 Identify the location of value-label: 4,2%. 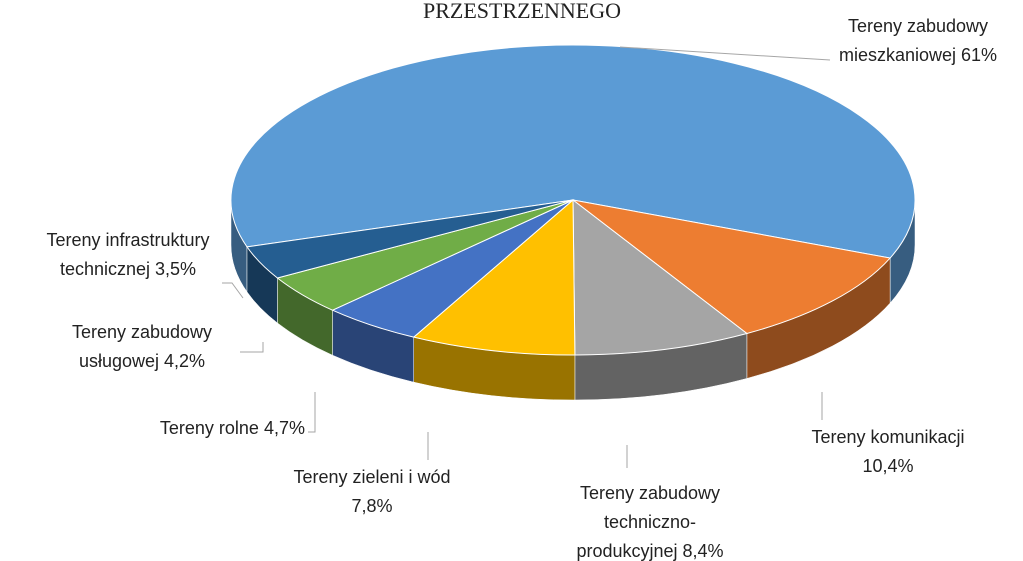
(185, 361).